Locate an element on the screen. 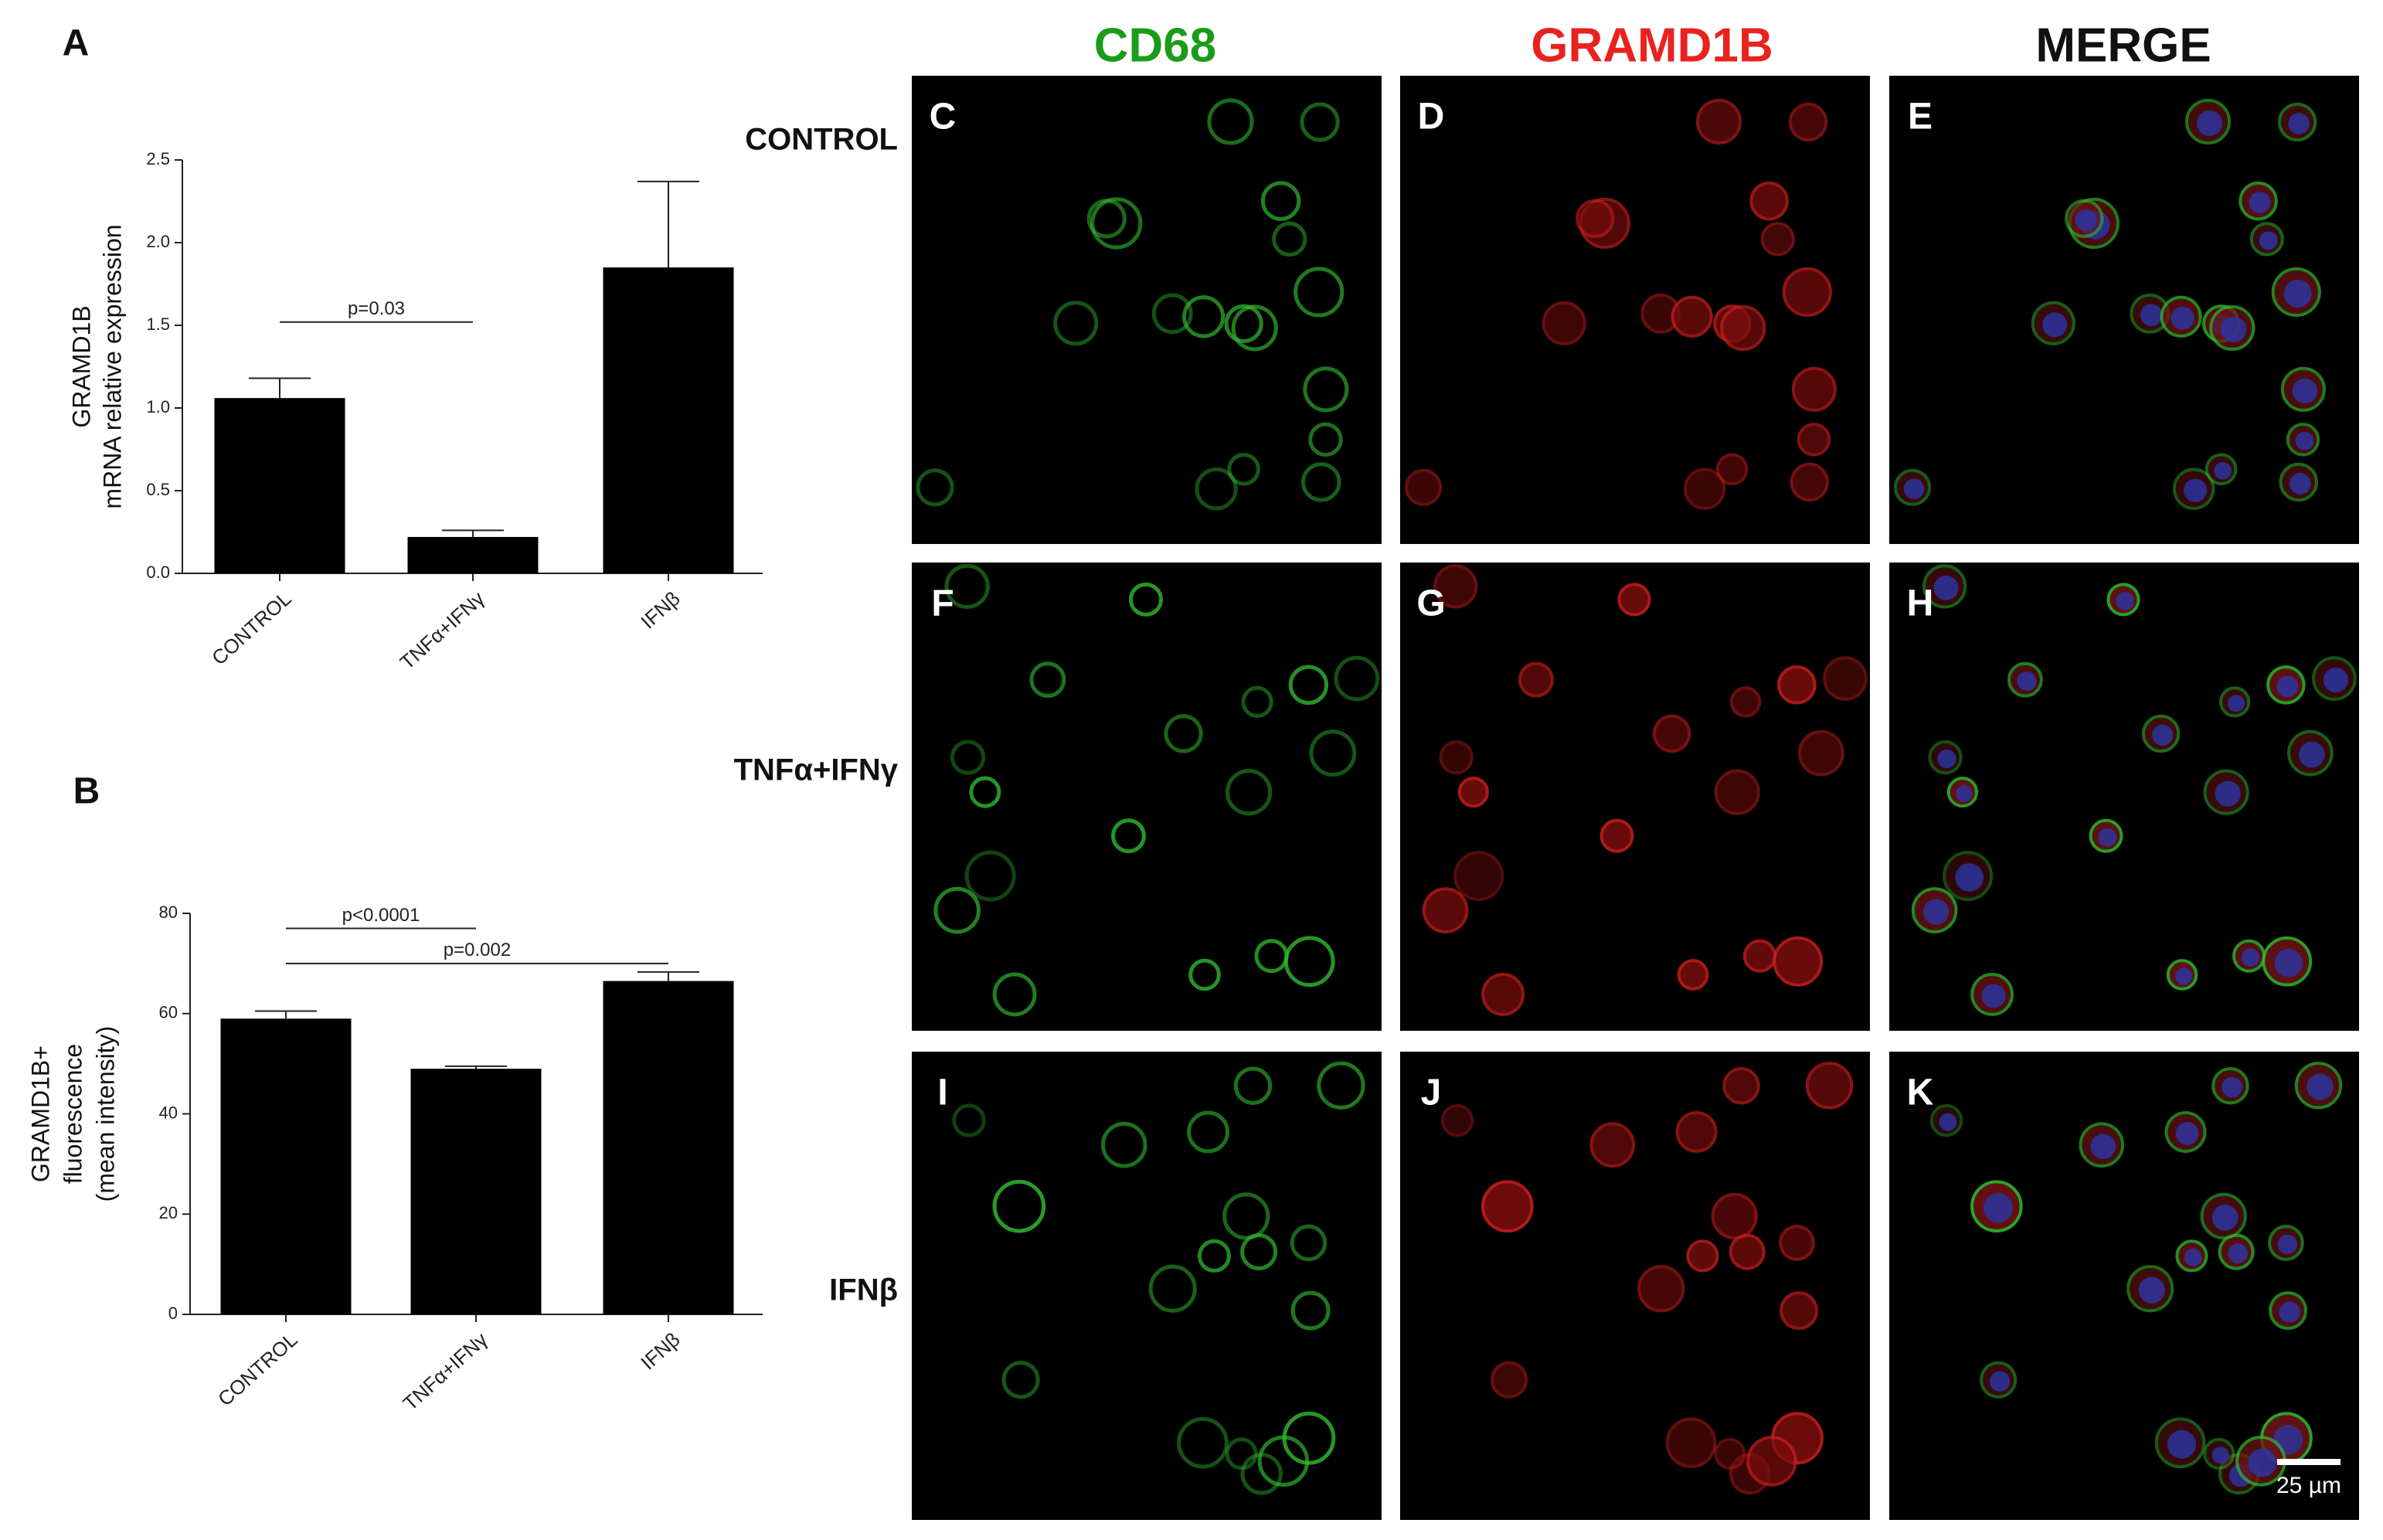  y-axis-label: GRAMD1B is located at coordinates (81, 366).